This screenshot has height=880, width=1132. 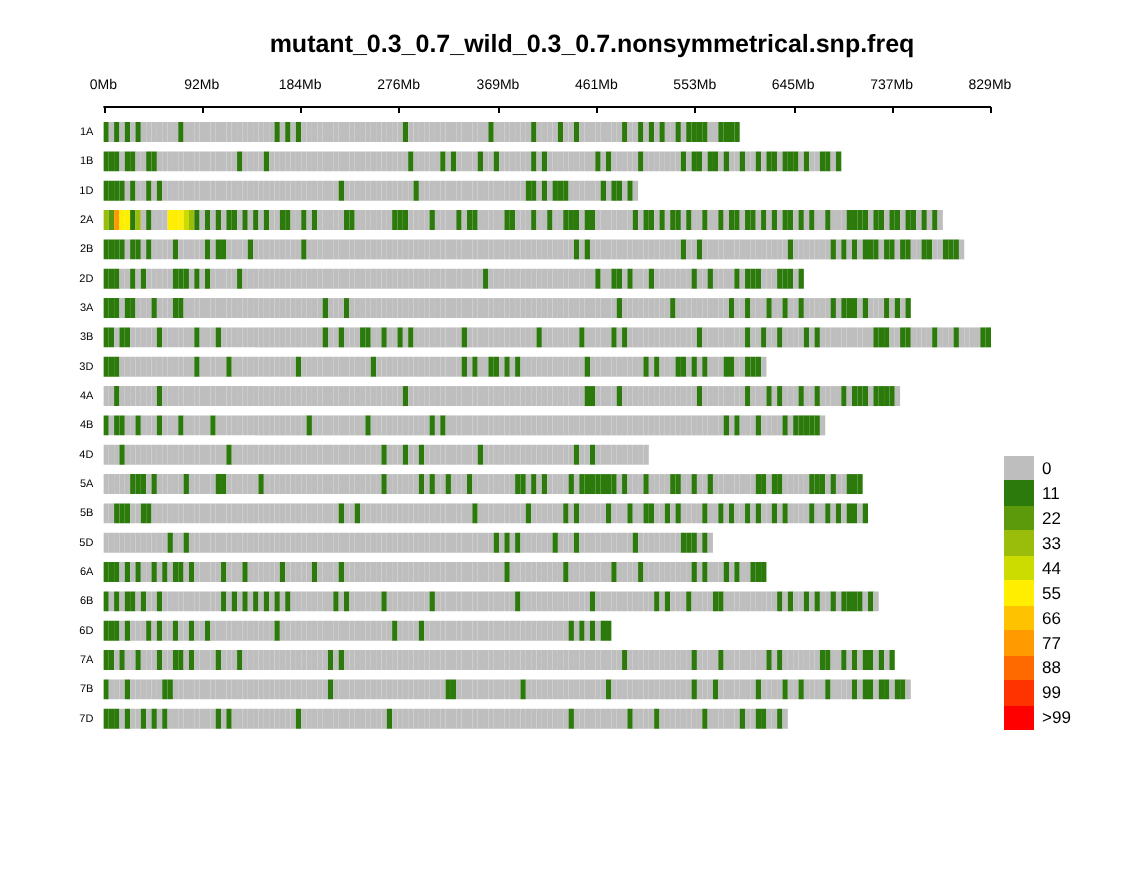 What do you see at coordinates (1047, 468) in the screenshot?
I see `color-bar-label: 0` at bounding box center [1047, 468].